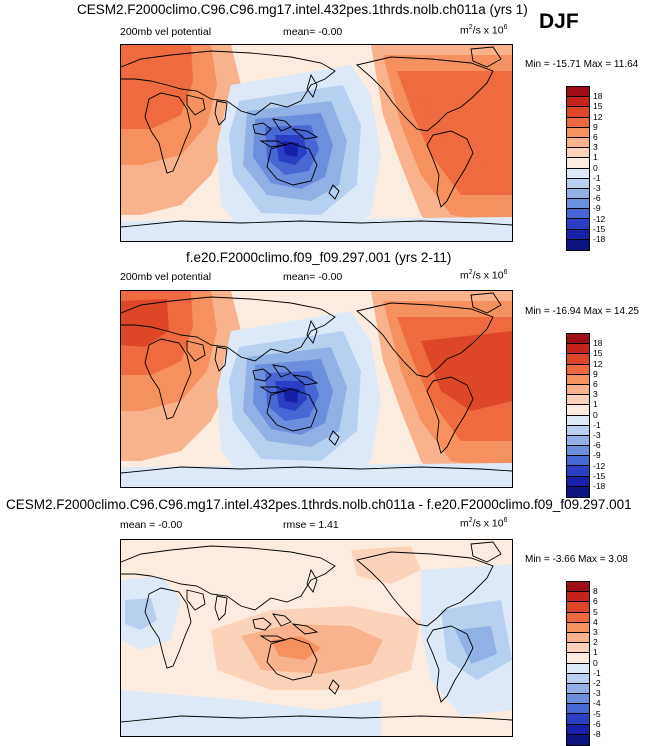 The width and height of the screenshot is (645, 746). What do you see at coordinates (595, 591) in the screenshot?
I see `colorbar-tick-label: 8` at bounding box center [595, 591].